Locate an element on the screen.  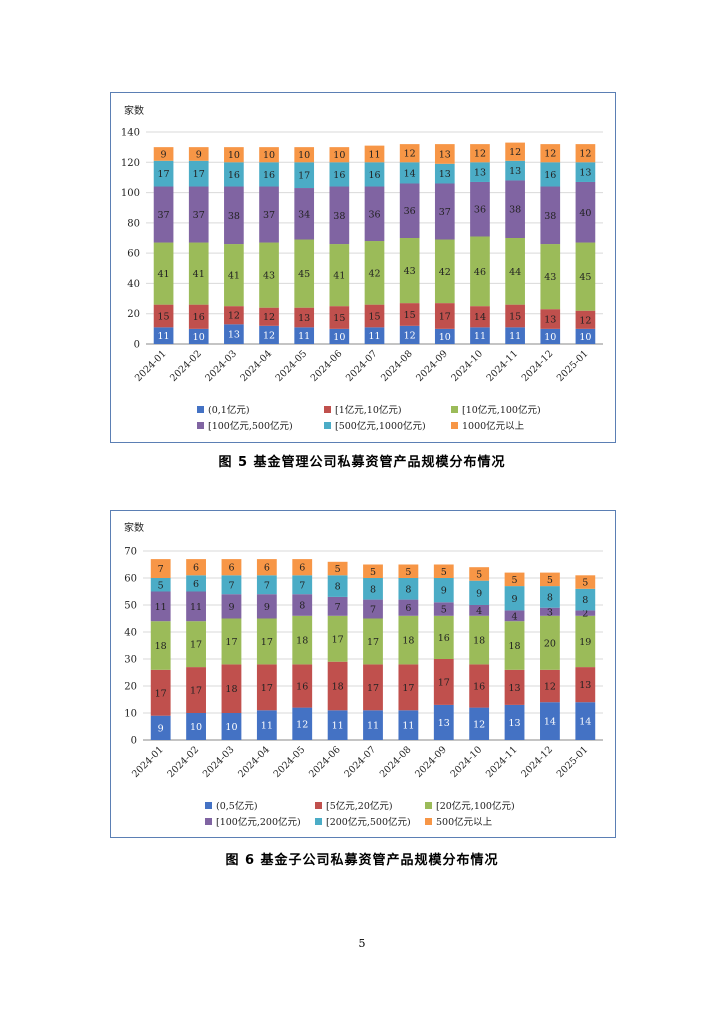
x-tick-label: 2024-01 is located at coordinates (148, 762).